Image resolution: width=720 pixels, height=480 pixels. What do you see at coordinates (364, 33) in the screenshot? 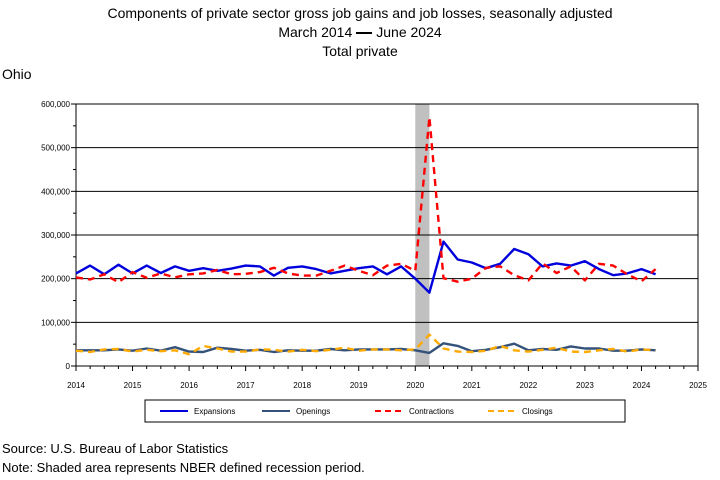
I see `dash-line-icon` at bounding box center [364, 33].